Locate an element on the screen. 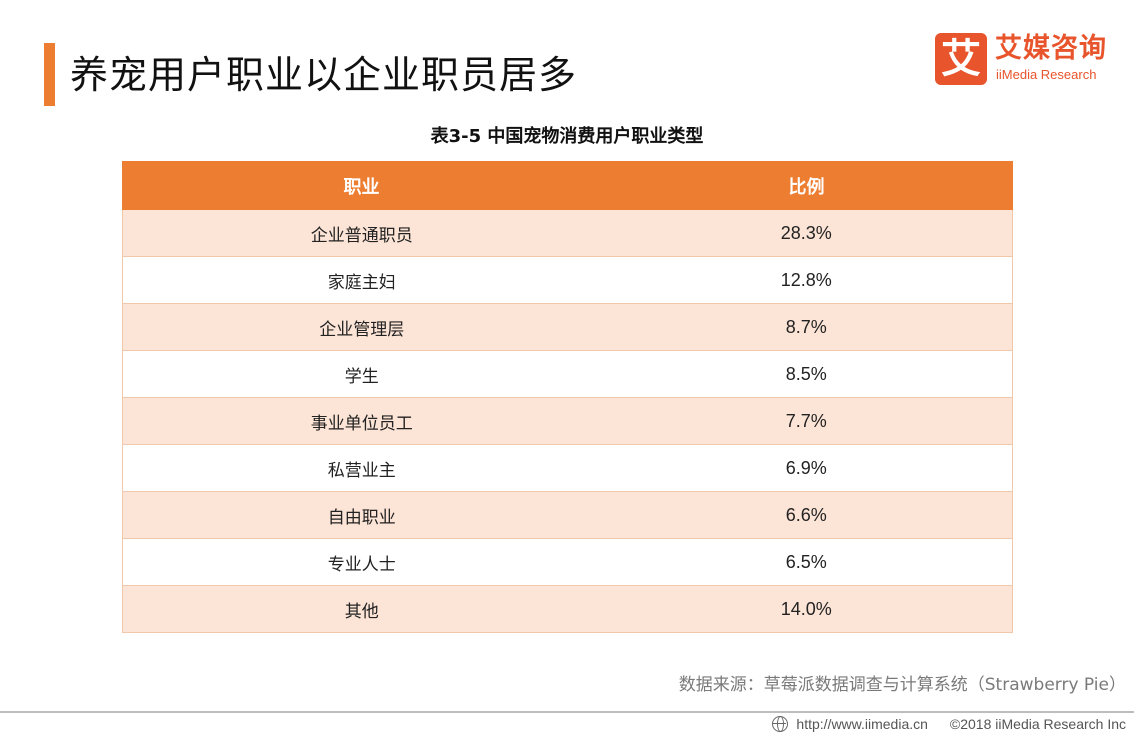 This screenshot has height=737, width=1134. brand-logo: 艾 艾媒咨询 iiMedia Research is located at coordinates (1027, 60).